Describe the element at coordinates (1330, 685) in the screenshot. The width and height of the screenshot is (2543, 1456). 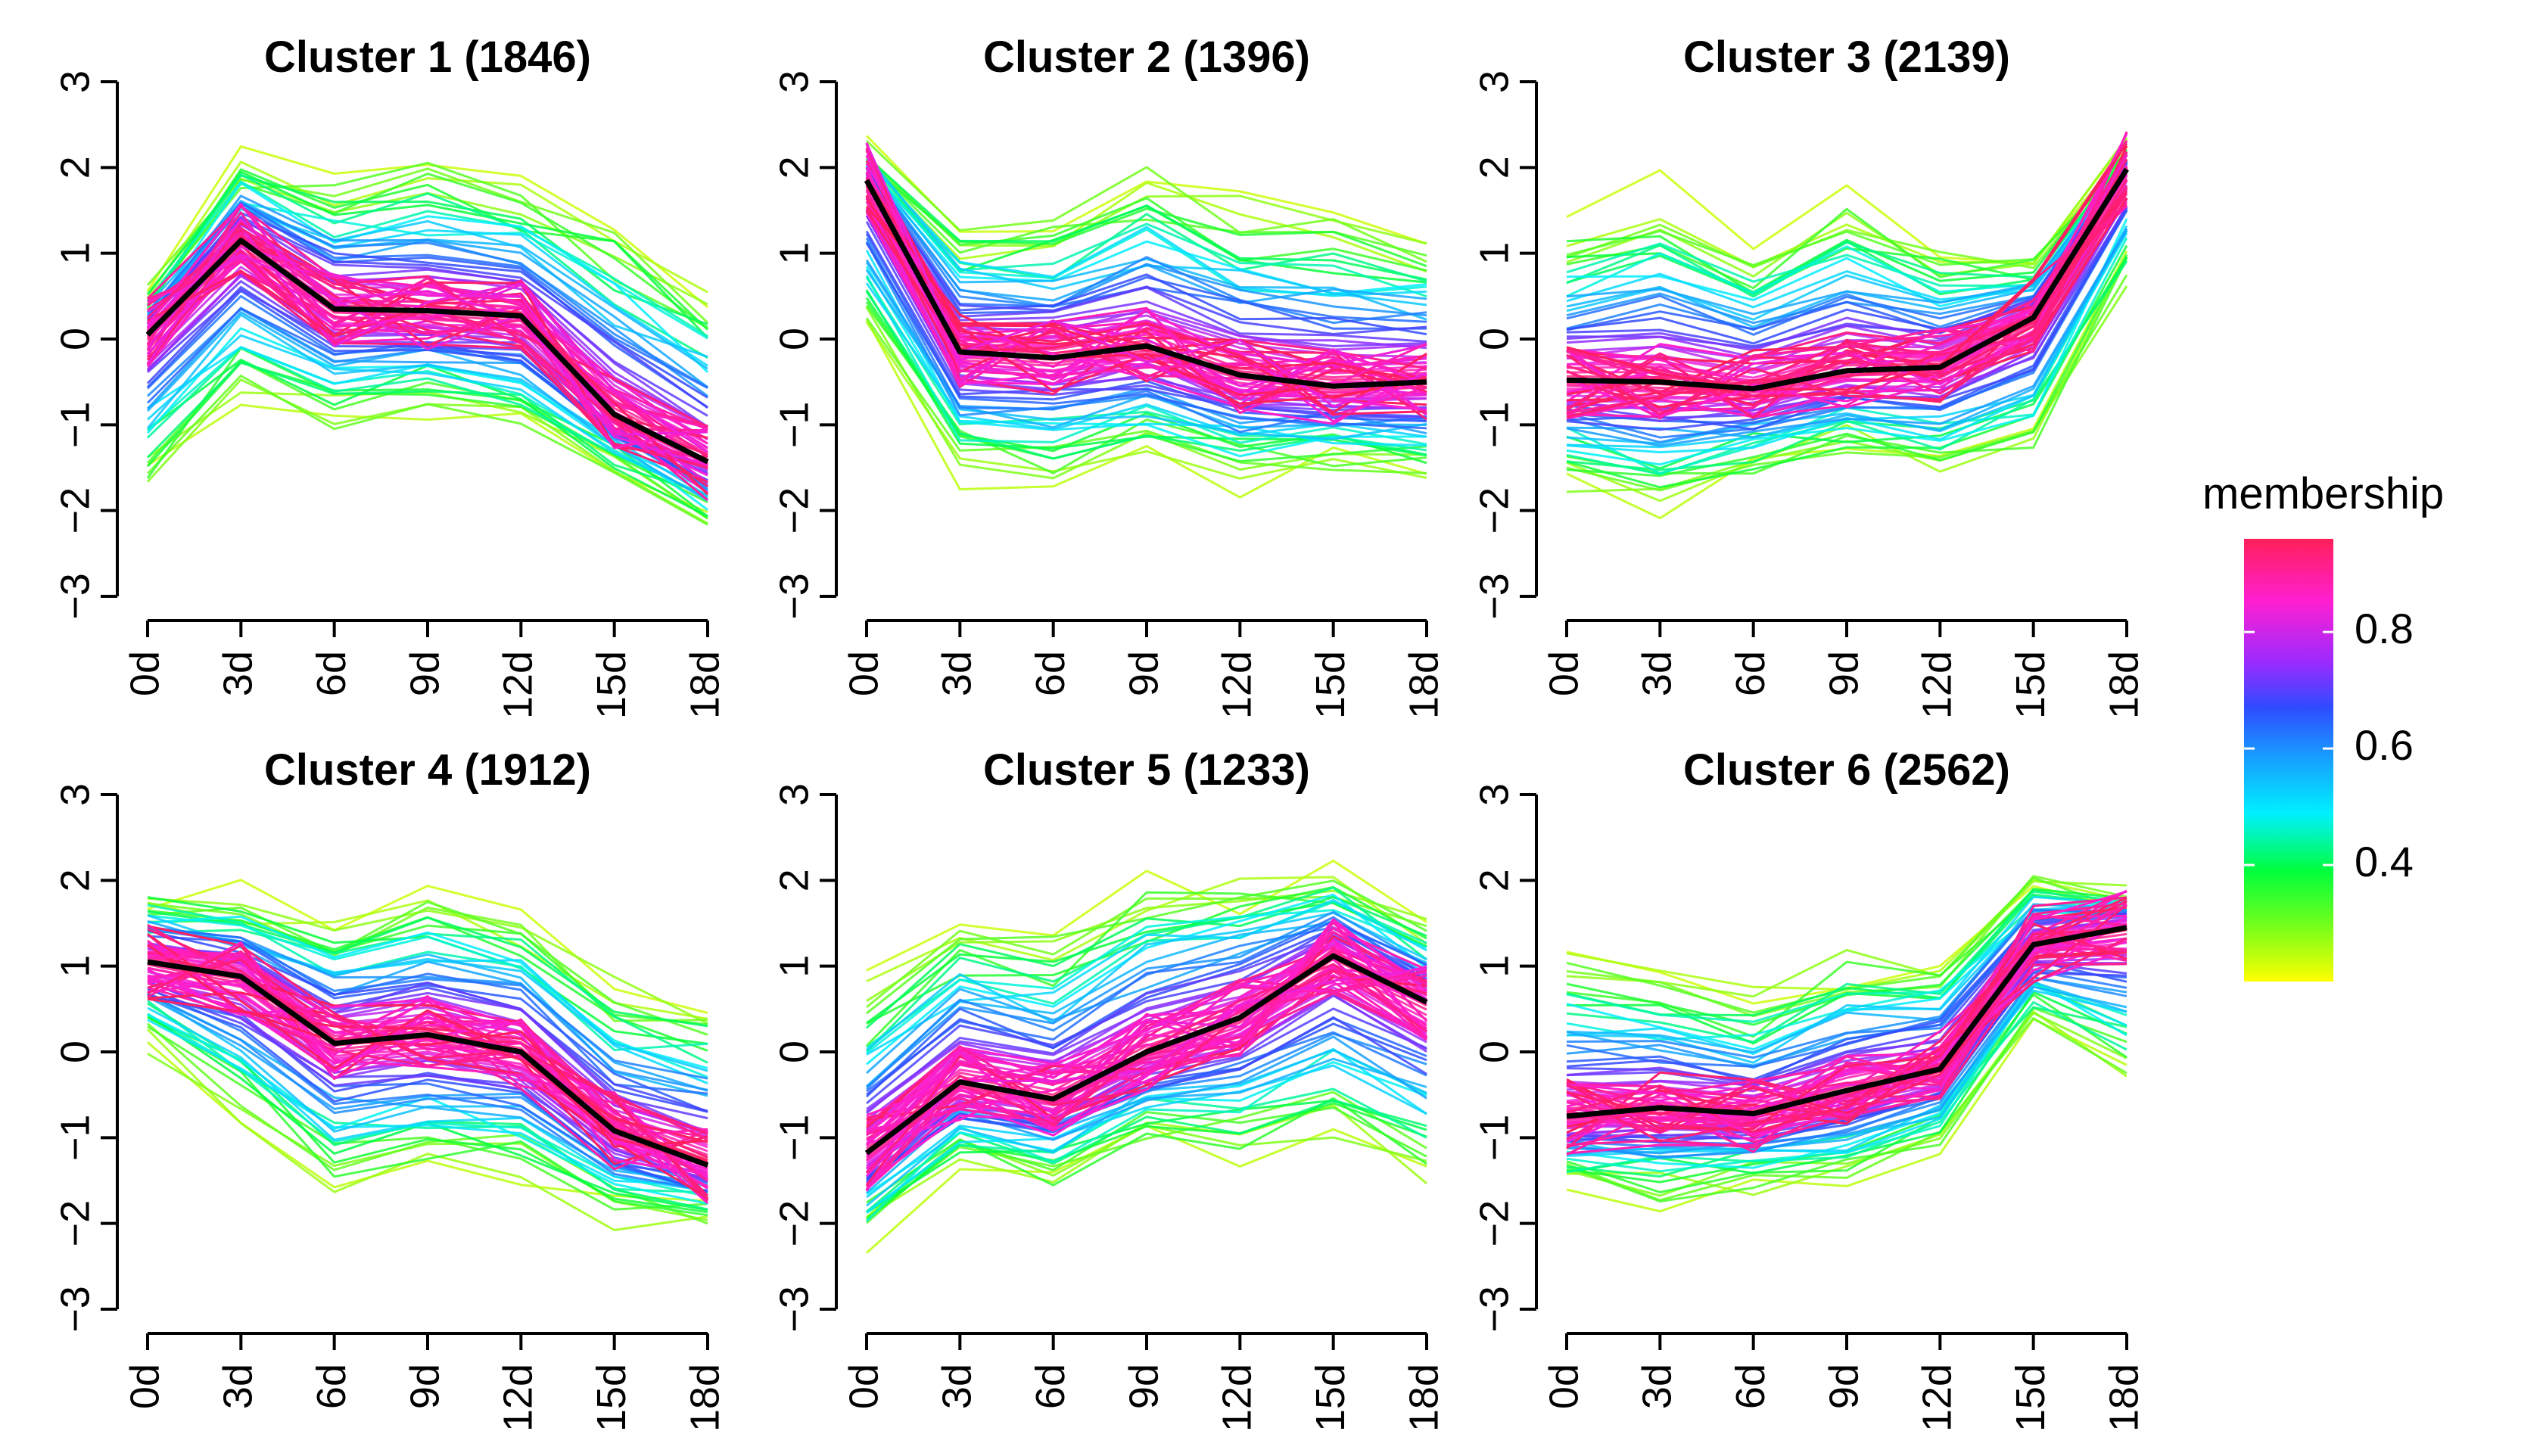
I see `x-tick-label: 15d` at that location.